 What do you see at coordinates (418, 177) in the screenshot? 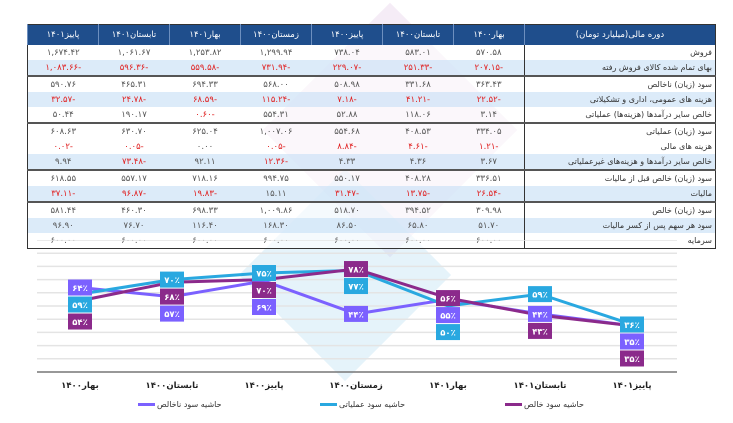
I see `cell-value: ۴۰۸.۲۸` at bounding box center [418, 177].